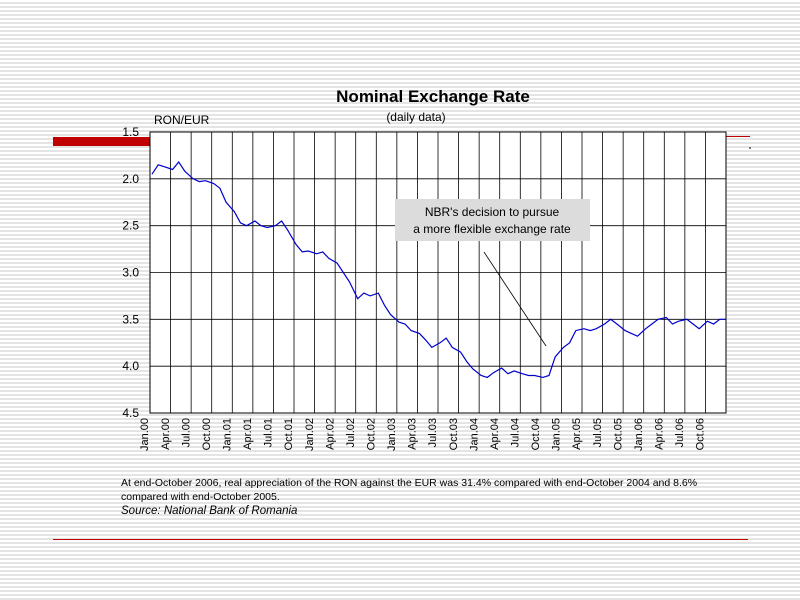  I want to click on x-tick-label: Apr.02, so click(330, 434).